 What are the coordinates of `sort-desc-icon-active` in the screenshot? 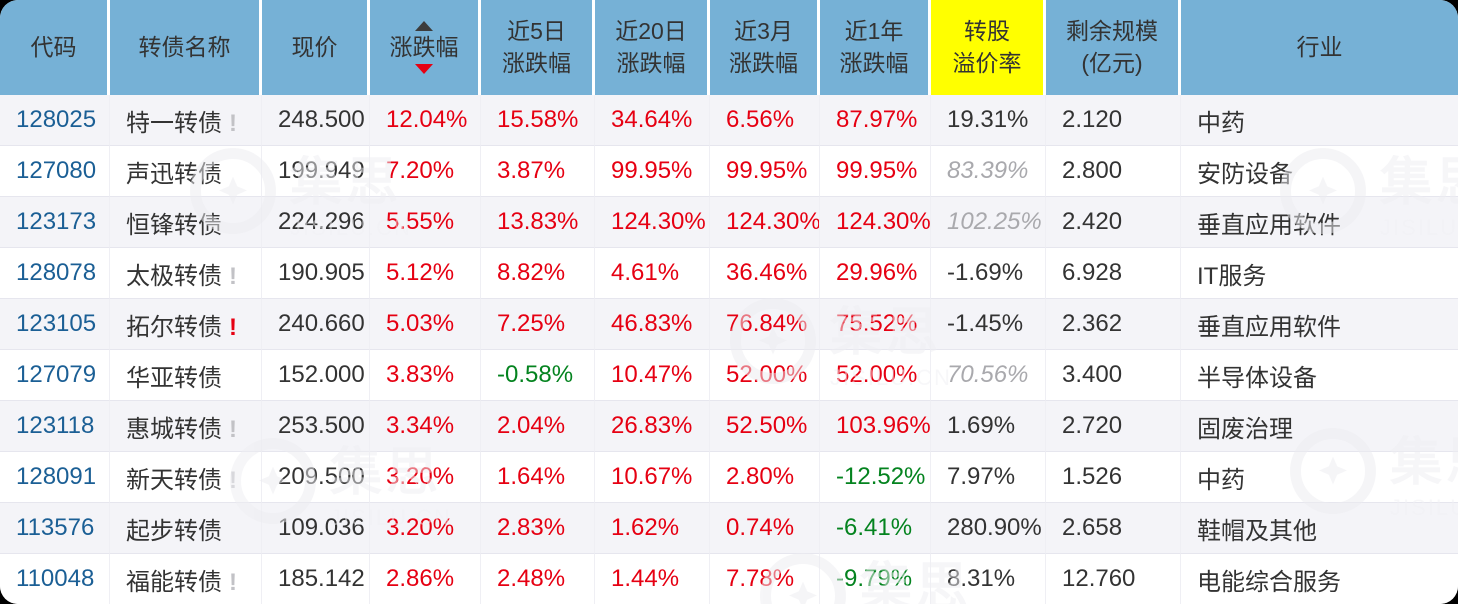 It's located at (424, 69).